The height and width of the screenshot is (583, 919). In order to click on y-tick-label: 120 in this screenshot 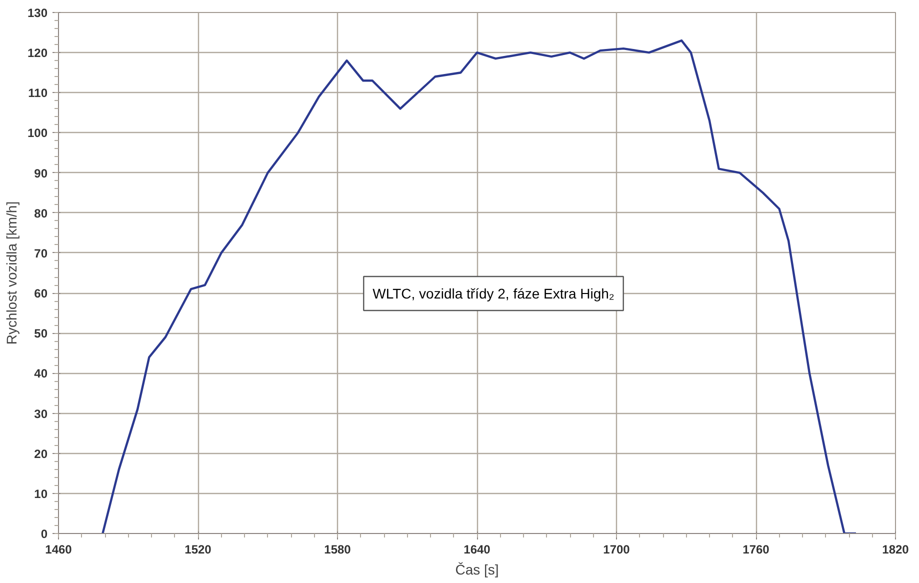, I will do `click(37, 53)`.